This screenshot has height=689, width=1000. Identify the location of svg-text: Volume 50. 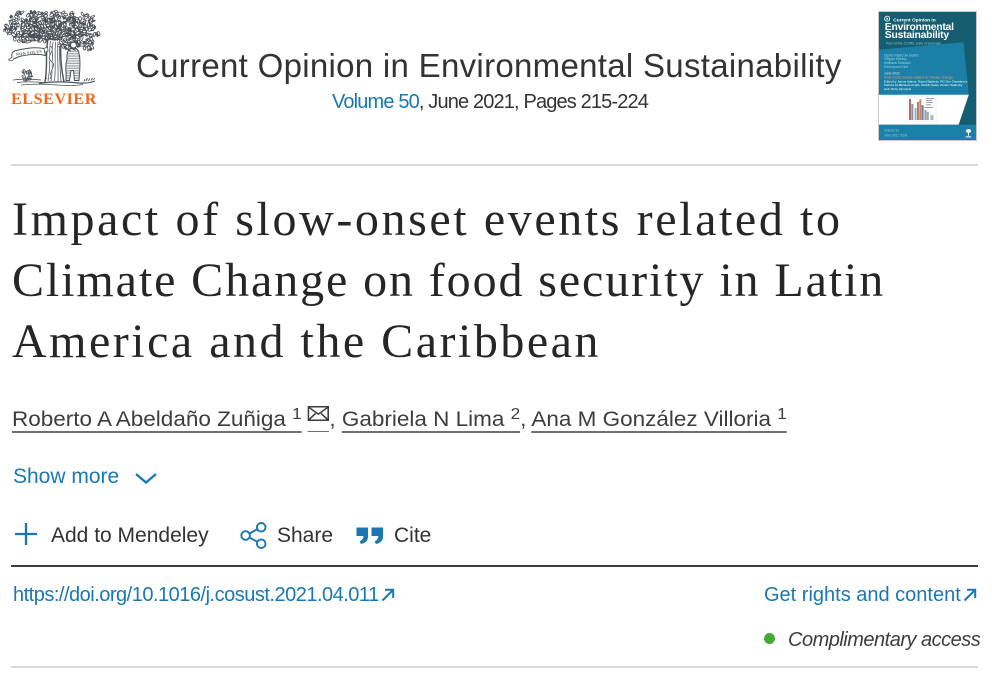
(891, 131).